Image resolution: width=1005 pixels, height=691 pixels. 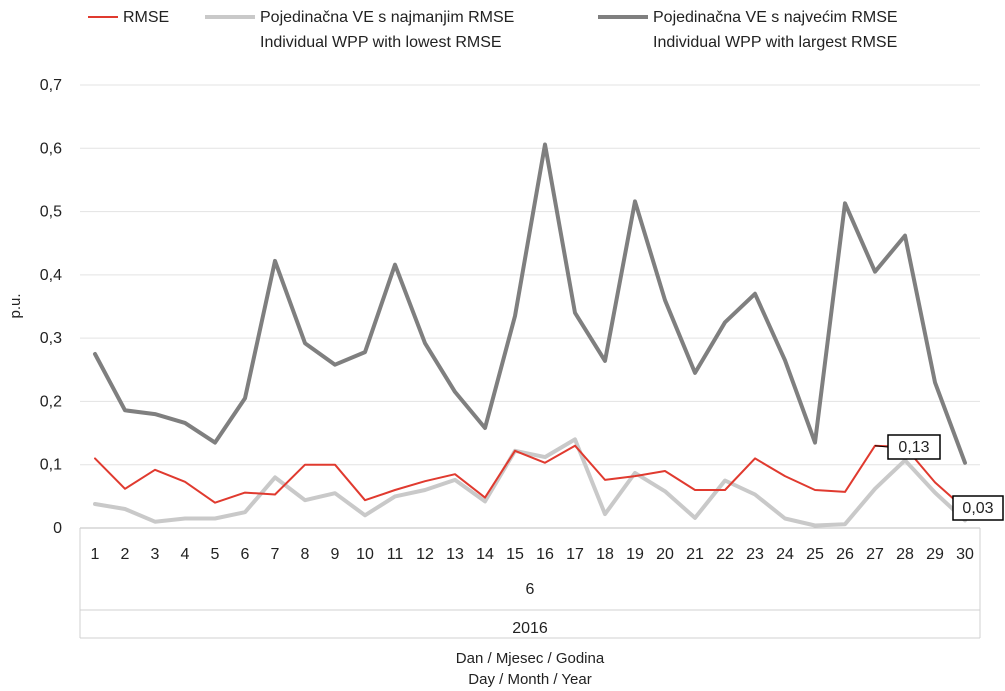 What do you see at coordinates (387, 17) in the screenshot?
I see `legend-label: Pojedinačna VE s najmanjim RMSE` at bounding box center [387, 17].